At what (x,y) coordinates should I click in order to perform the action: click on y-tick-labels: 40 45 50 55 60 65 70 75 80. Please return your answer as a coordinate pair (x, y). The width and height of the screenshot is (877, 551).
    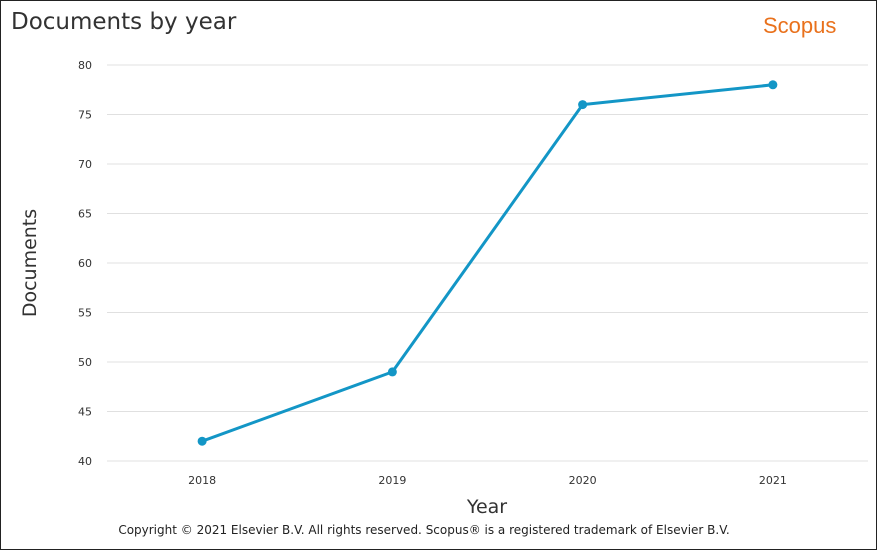
    Looking at the image, I should click on (85, 263).